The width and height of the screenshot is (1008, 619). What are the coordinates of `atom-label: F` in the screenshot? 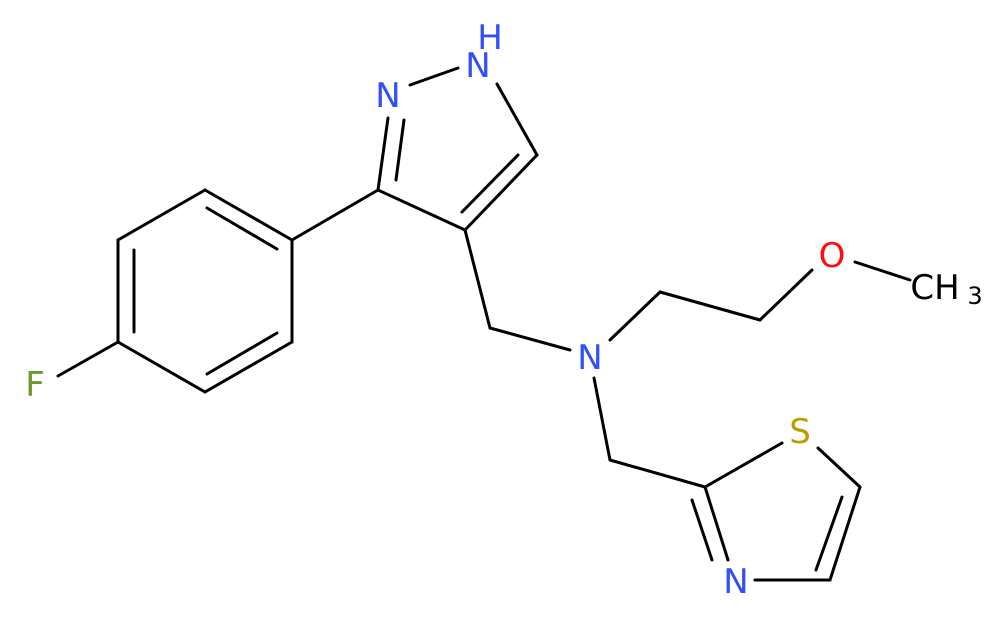 It's located at (35, 385).